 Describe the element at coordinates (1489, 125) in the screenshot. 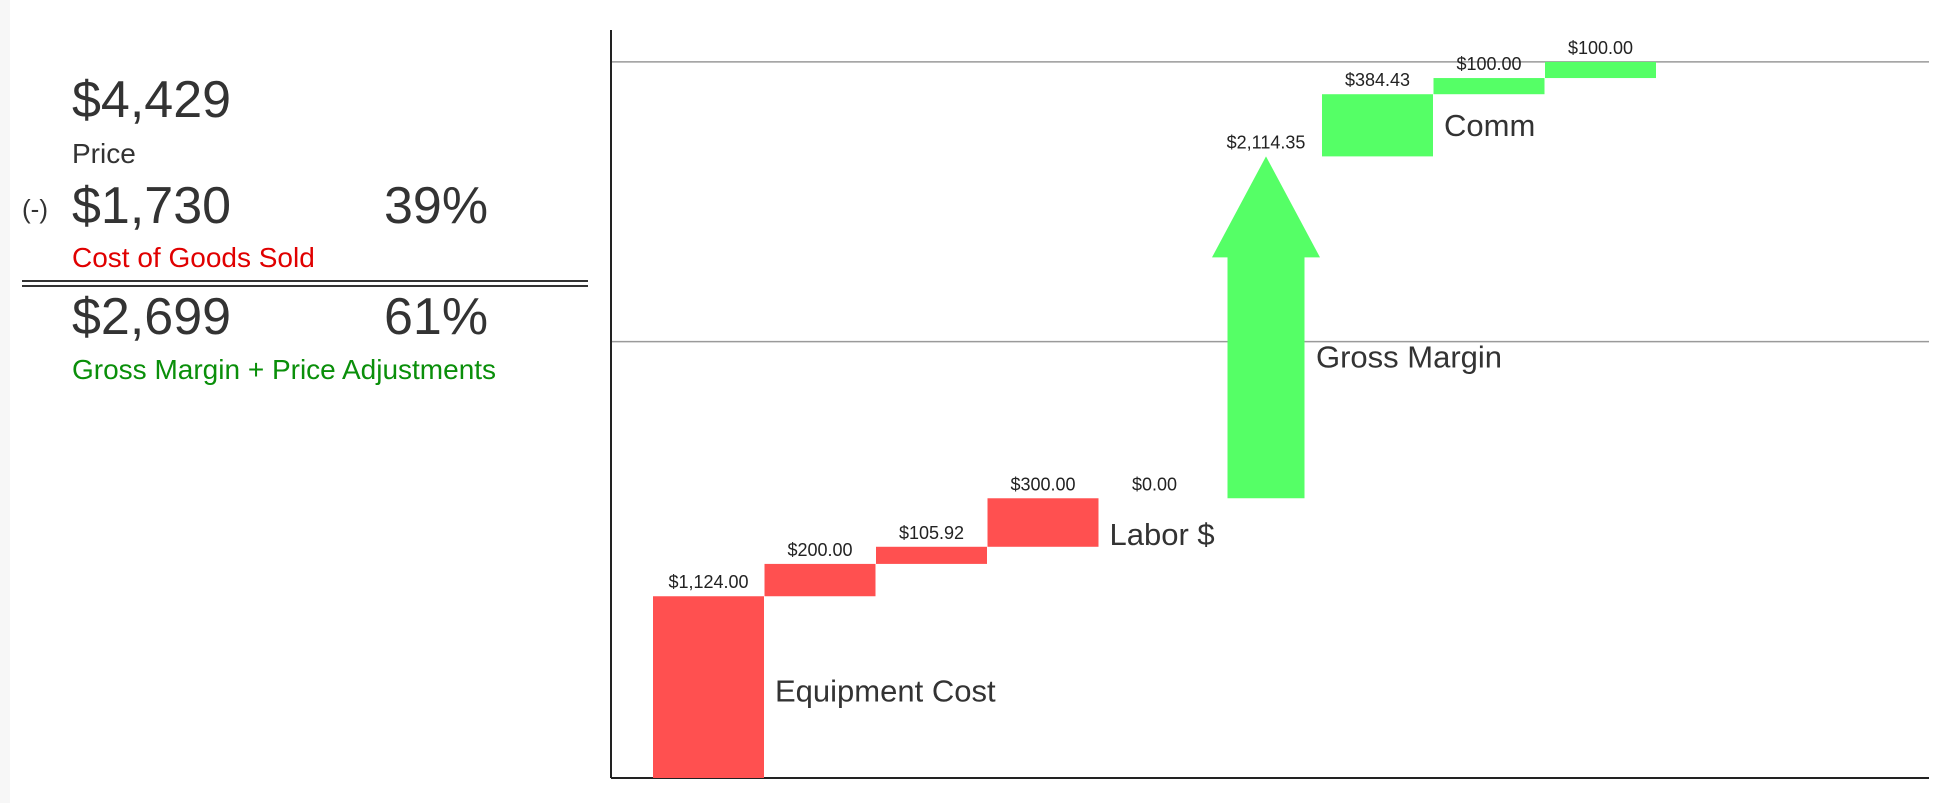

I see `annotation-label: Comm` at that location.